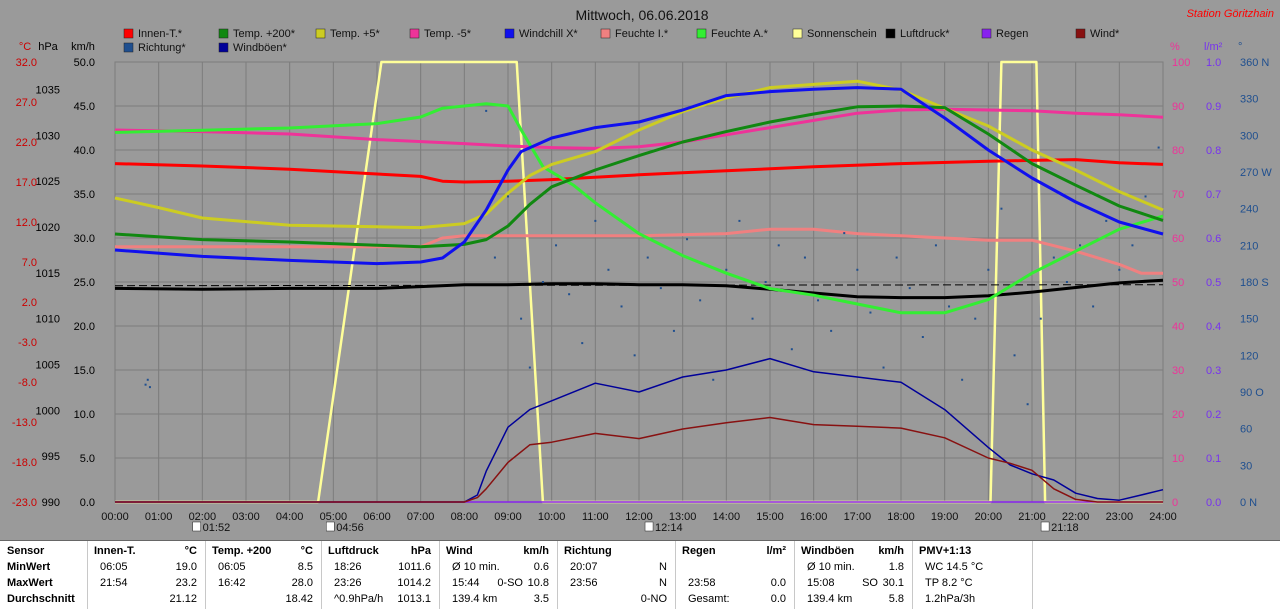 Image resolution: width=1280 pixels, height=609 pixels. I want to click on x-tick-20: 20:00, so click(989, 517).